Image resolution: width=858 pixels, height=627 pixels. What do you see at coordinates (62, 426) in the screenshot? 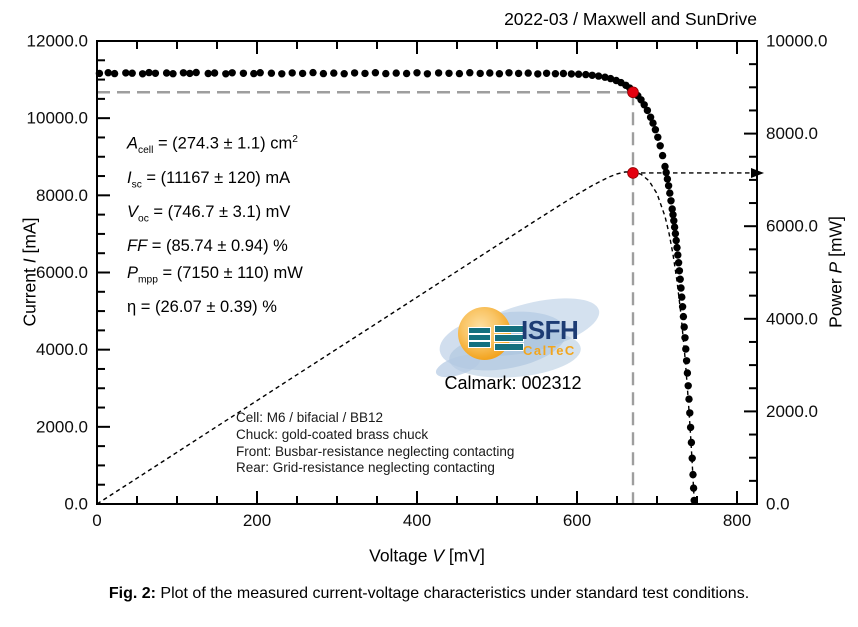
I see `y-left-tick-label: 2000.0` at bounding box center [62, 426].